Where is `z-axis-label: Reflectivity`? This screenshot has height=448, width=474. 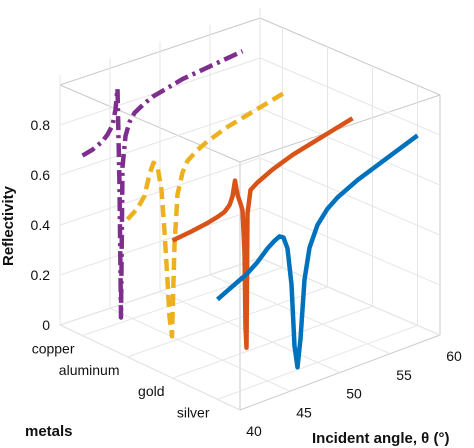
z-axis-label: Reflectivity is located at coordinates (8, 225).